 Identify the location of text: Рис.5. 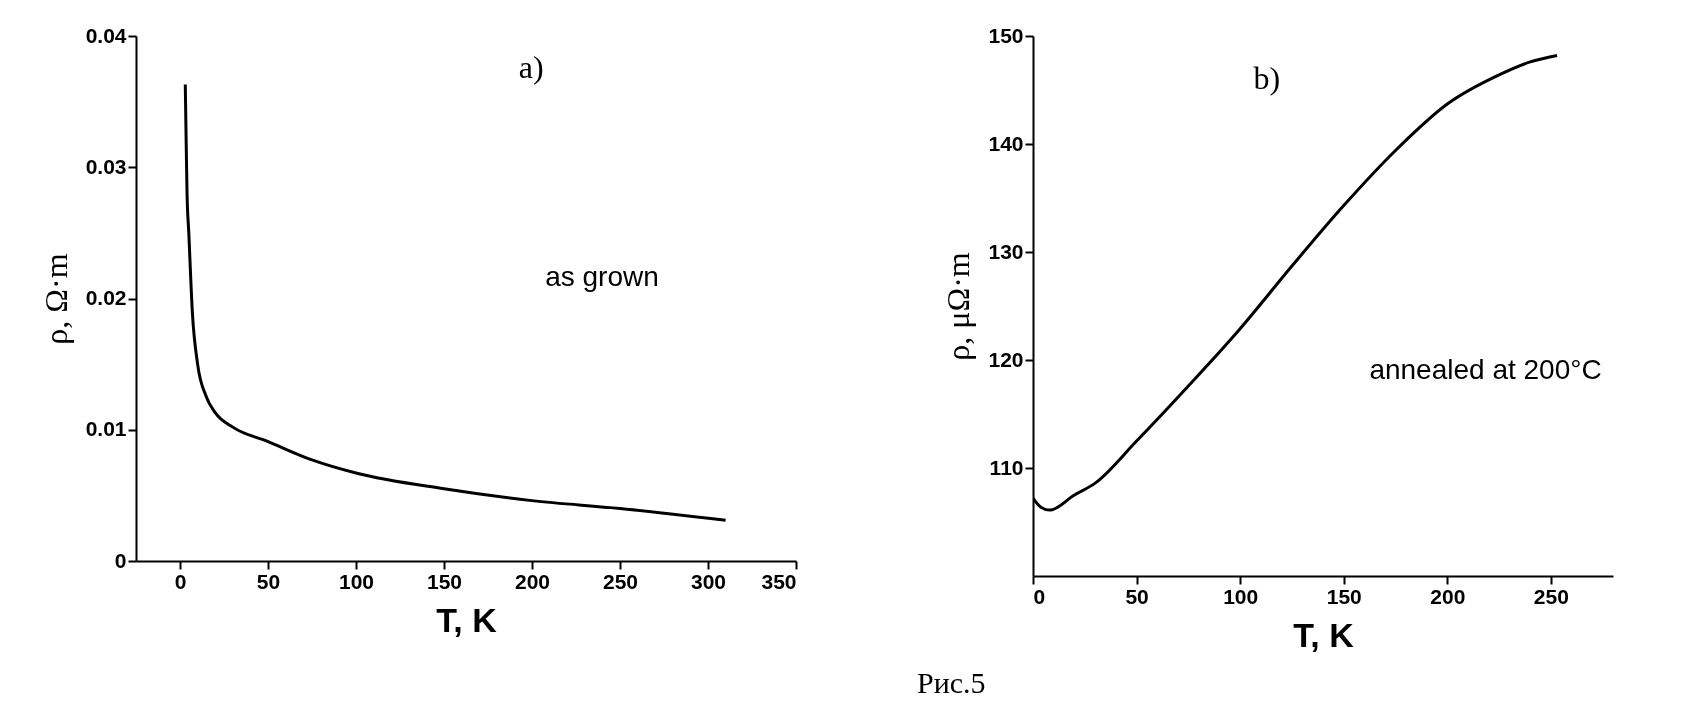
(951, 682).